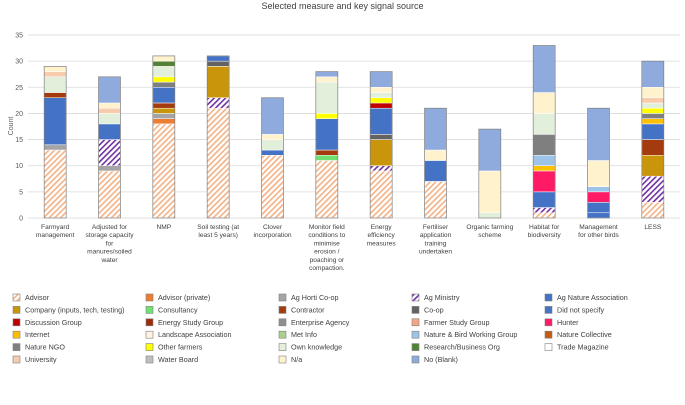 Image resolution: width=685 pixels, height=405 pixels. Describe the element at coordinates (381, 105) in the screenshot. I see `bar-segment-discussion-group` at that location.